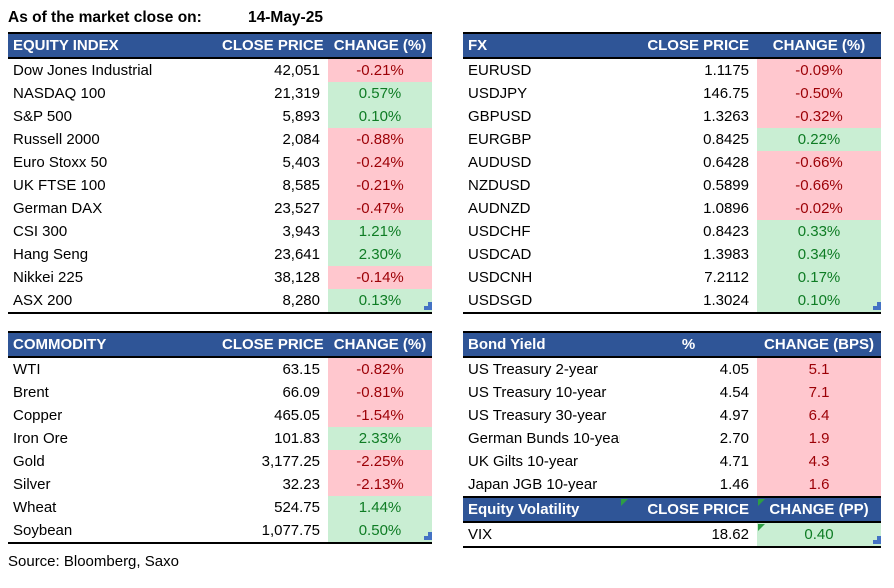 This screenshot has width=894, height=588. I want to click on instrument-name-cell: German Bunds 10-year, so click(544, 438).